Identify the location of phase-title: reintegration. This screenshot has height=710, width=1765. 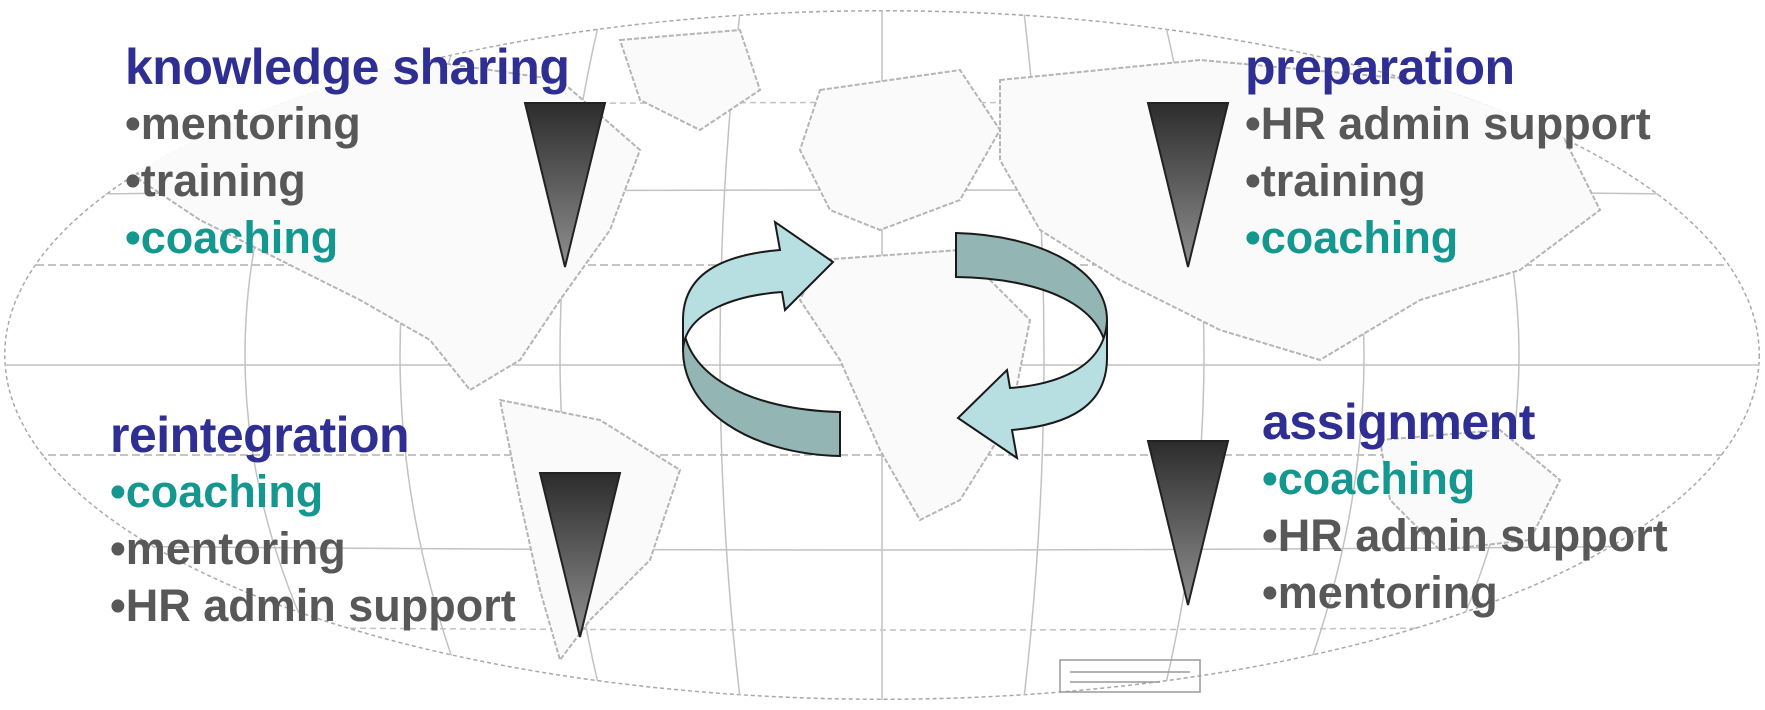
(260, 435).